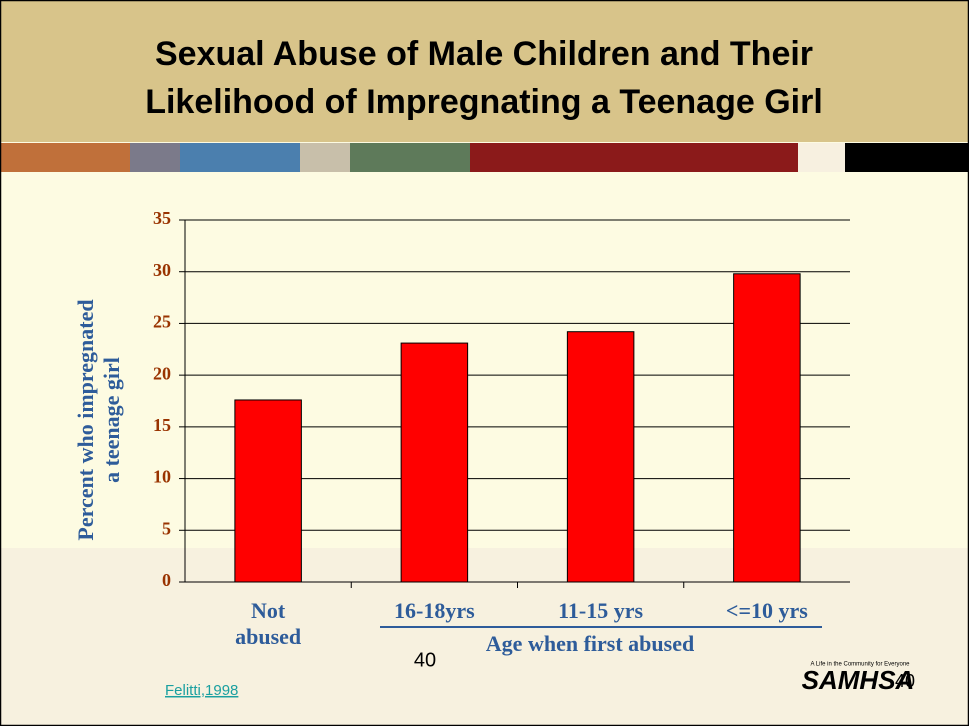 The image size is (969, 726). Describe the element at coordinates (601, 610) in the screenshot. I see `x-tick-label: 11-15 yrs` at that location.